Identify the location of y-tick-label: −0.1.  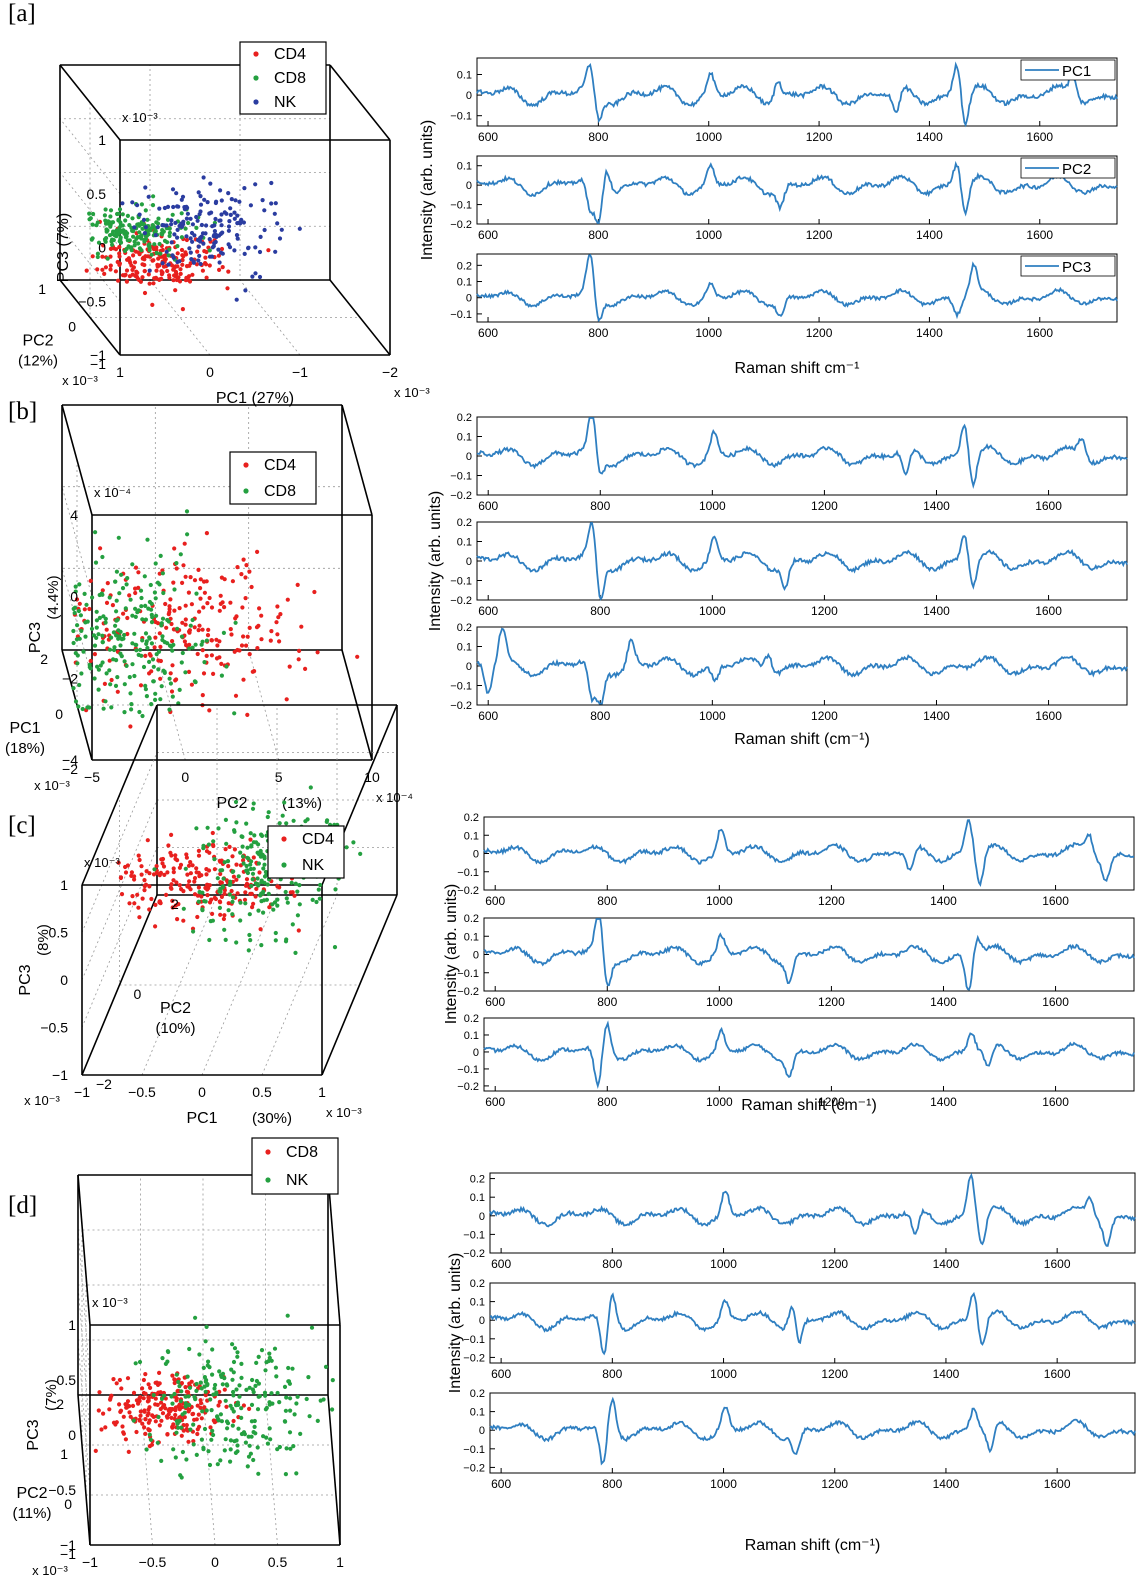
(461, 687).